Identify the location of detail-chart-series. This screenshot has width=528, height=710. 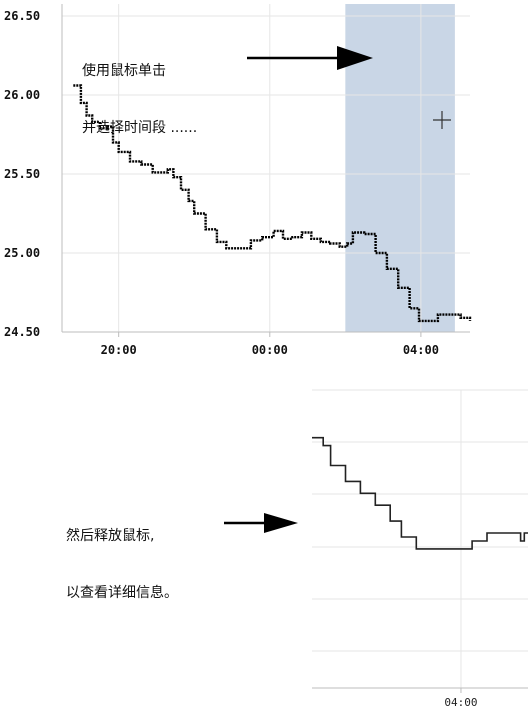
(420, 493).